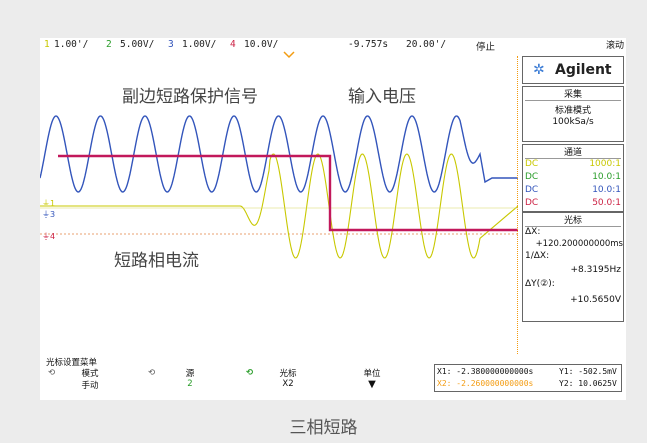 The height and width of the screenshot is (443, 647). I want to click on ch4-number: 4, so click(233, 44).